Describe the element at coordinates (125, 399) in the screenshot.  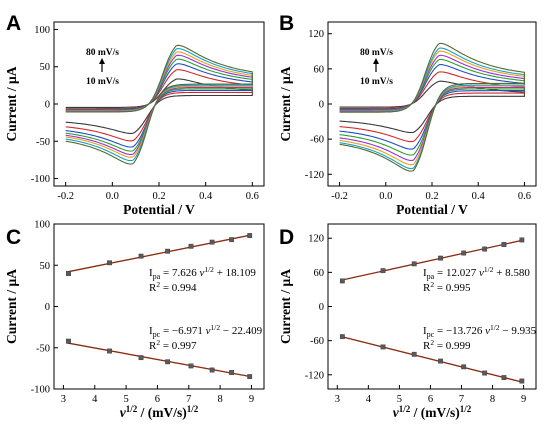
I see `panel-C-xtick-label: 5` at that location.